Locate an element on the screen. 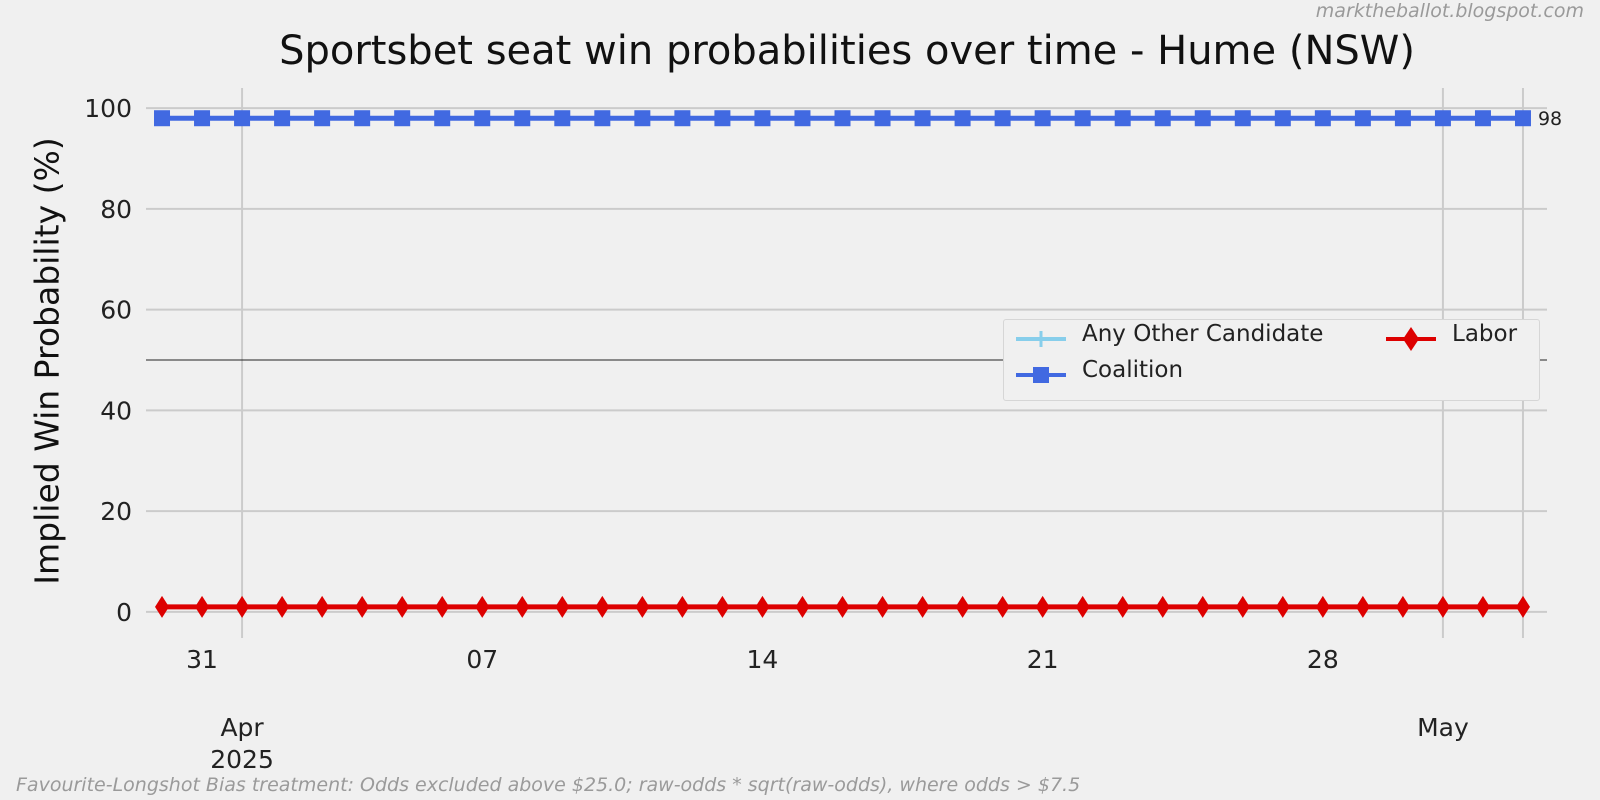 The height and width of the screenshot is (800, 1600). legend-sample-labor is located at coordinates (1411, 339).